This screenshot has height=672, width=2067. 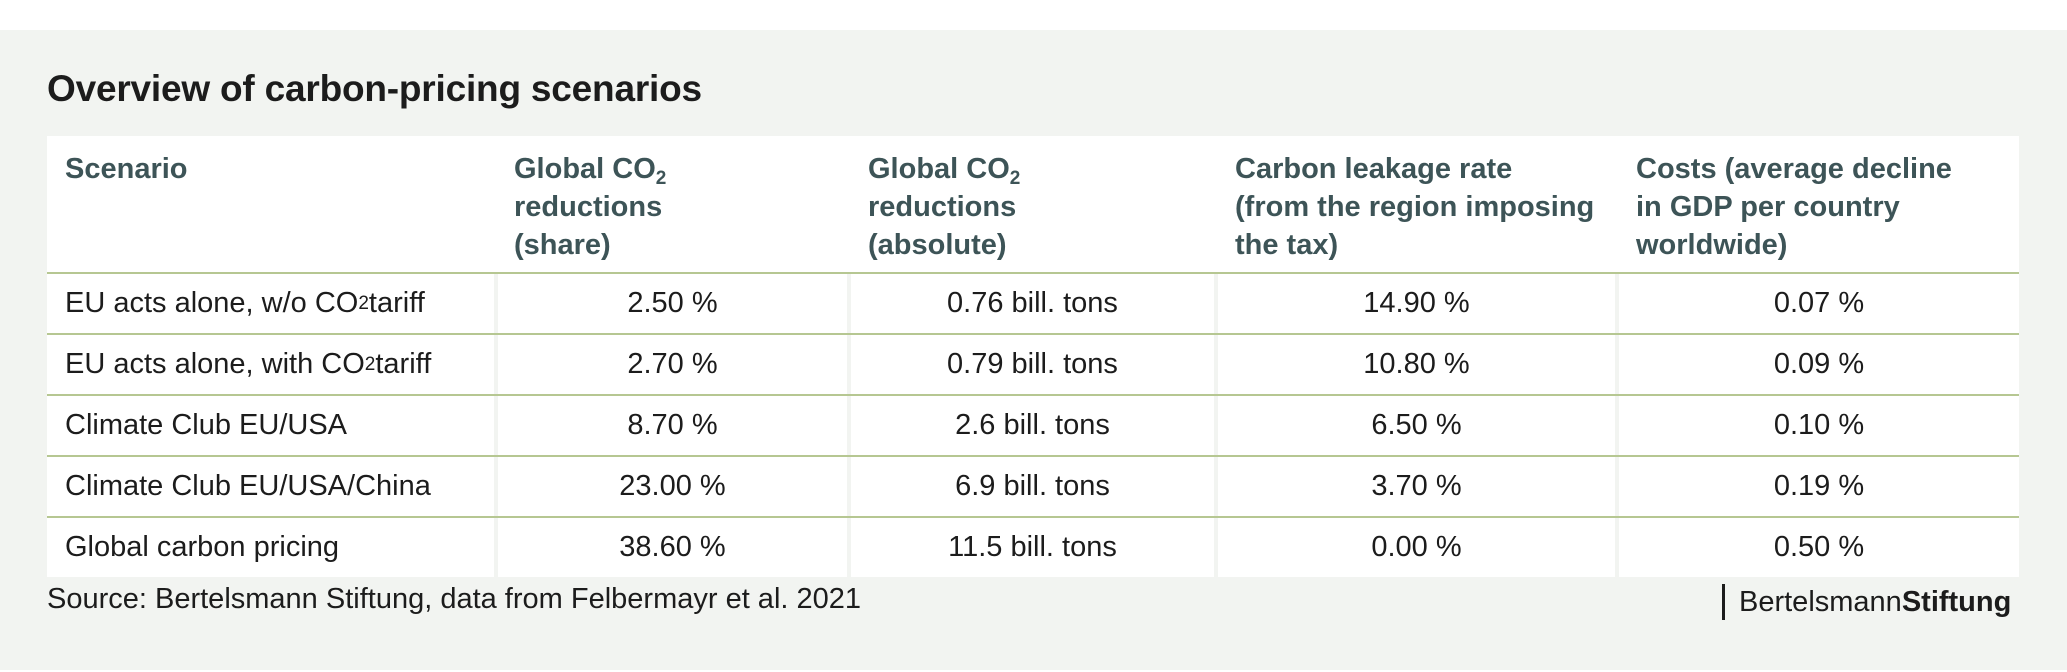 I want to click on cell-absolute: 6.9 bill. tons, so click(x=1032, y=486).